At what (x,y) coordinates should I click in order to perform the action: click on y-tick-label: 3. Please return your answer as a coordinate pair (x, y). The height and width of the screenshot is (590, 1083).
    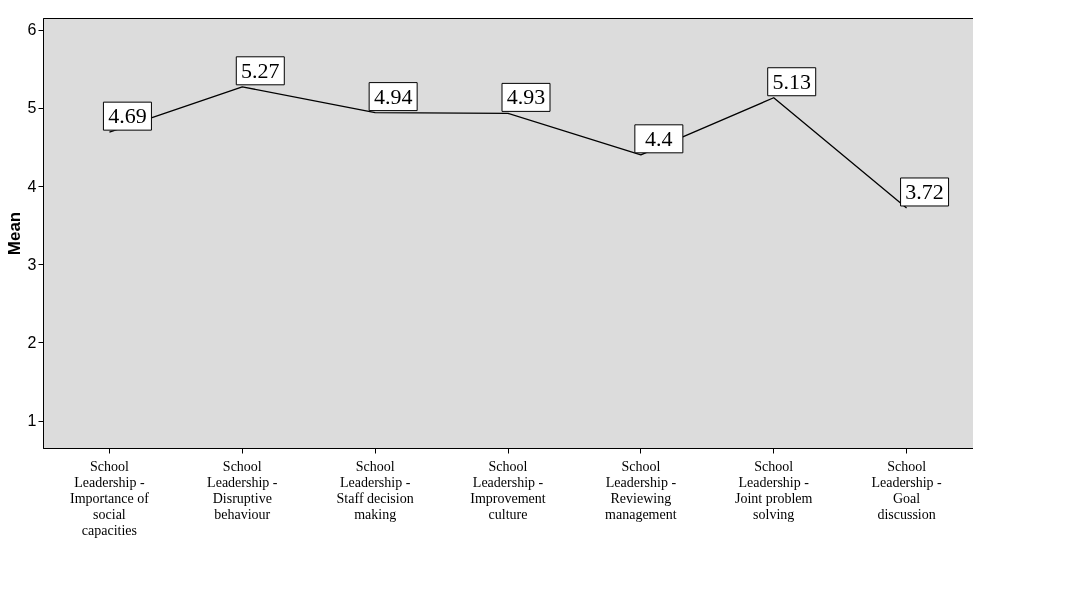
    Looking at the image, I should click on (32, 264).